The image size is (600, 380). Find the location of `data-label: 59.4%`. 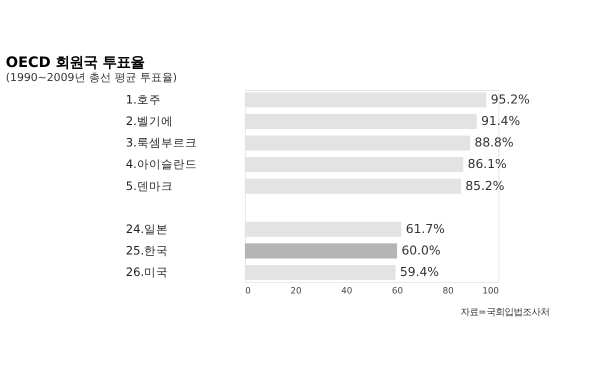

data-label: 59.4% is located at coordinates (420, 272).